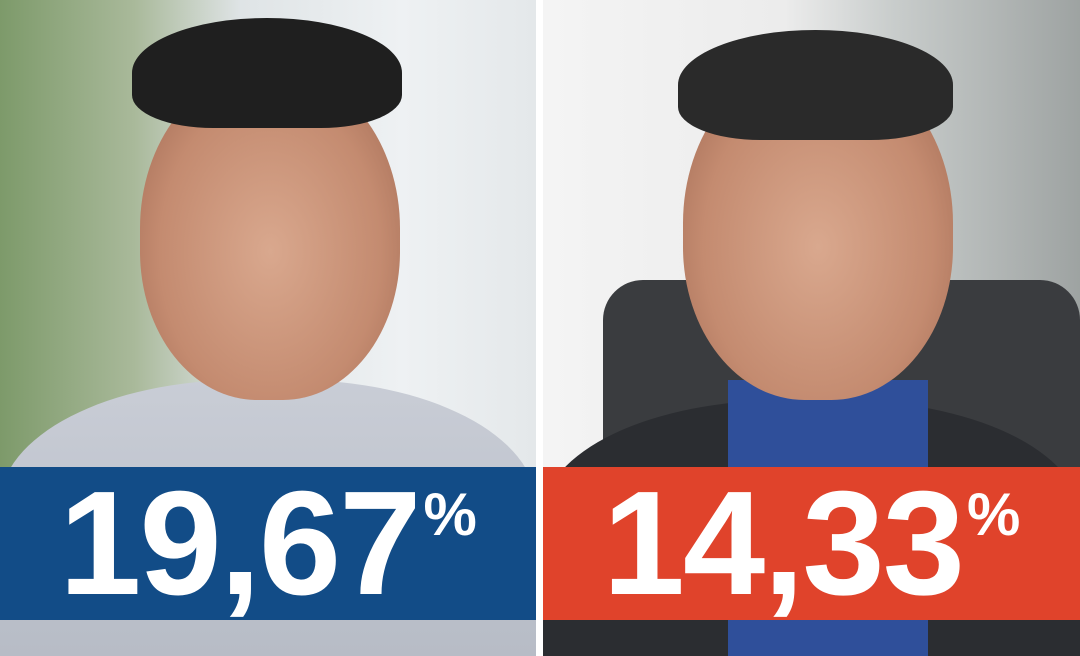 This screenshot has height=656, width=1080. What do you see at coordinates (240, 543) in the screenshot?
I see `left-percentage: 19,67` at bounding box center [240, 543].